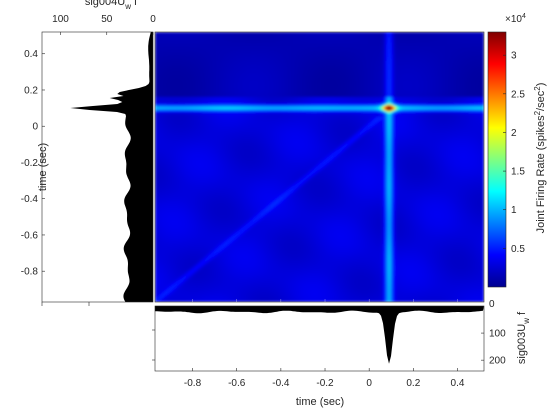 The height and width of the screenshot is (420, 560). Describe the element at coordinates (413, 383) in the screenshot. I see `x-tick-label: 0.2` at that location.